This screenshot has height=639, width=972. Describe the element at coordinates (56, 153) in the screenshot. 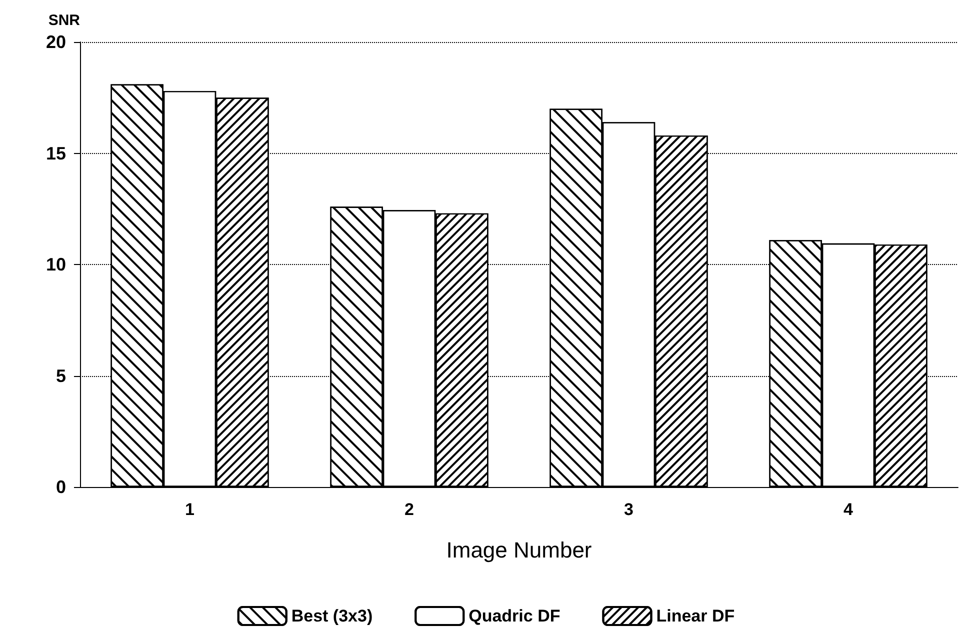

I see `y-tick-label: 15` at that location.